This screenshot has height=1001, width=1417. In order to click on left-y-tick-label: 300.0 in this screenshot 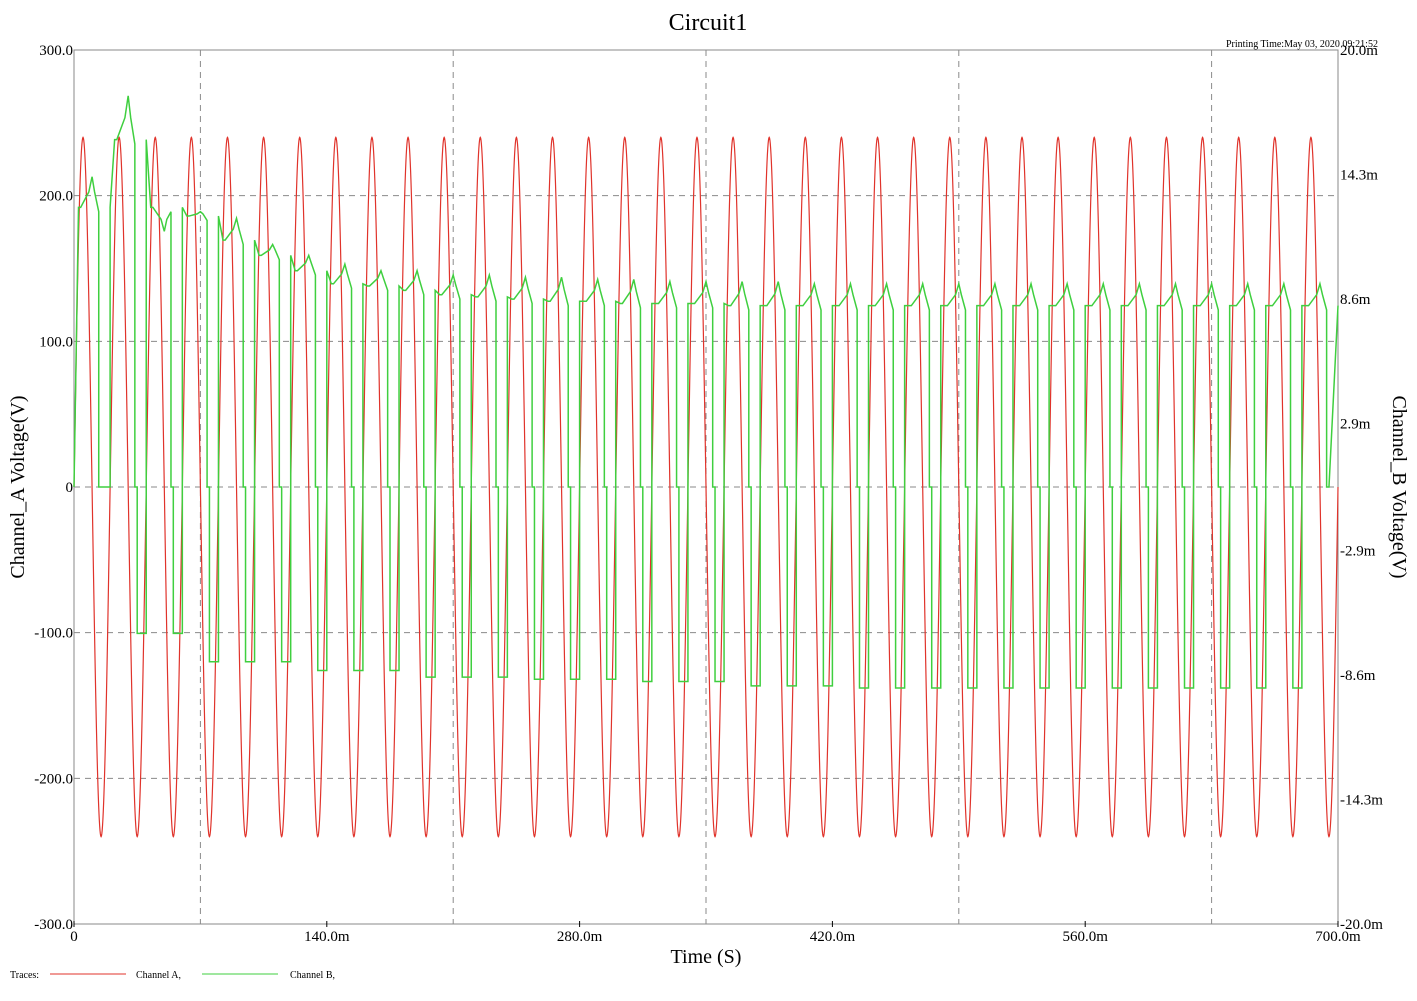, I will do `click(56, 51)`.